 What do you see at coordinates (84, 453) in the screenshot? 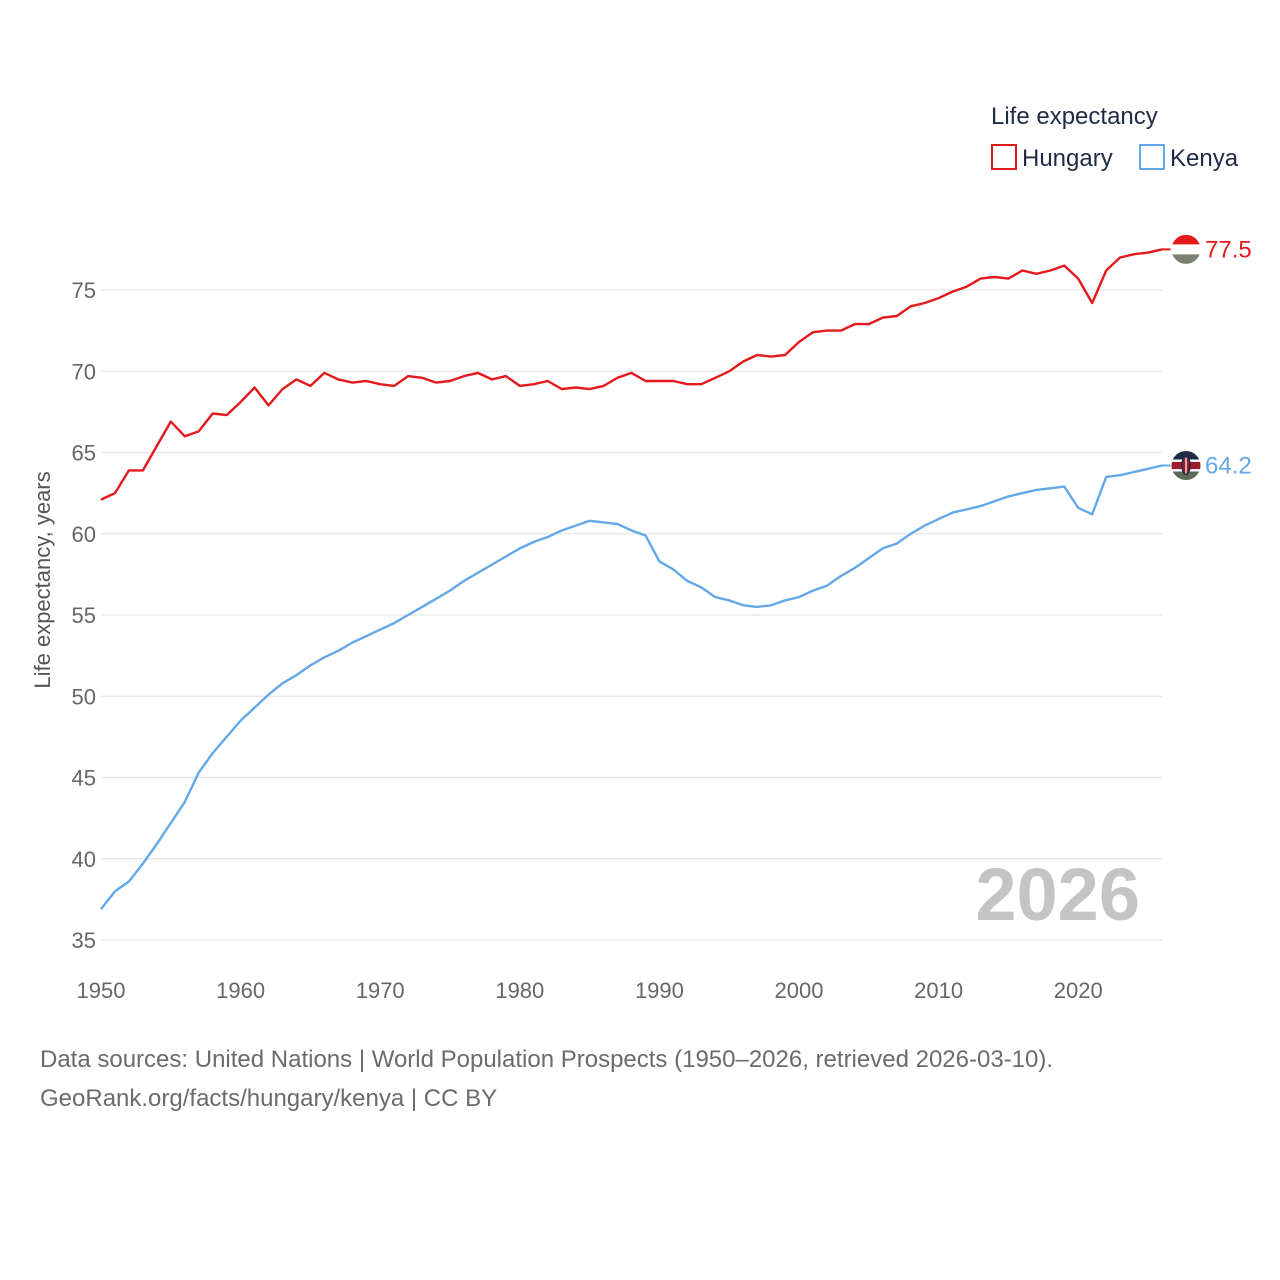
I see `y-tick-65: 65` at bounding box center [84, 453].